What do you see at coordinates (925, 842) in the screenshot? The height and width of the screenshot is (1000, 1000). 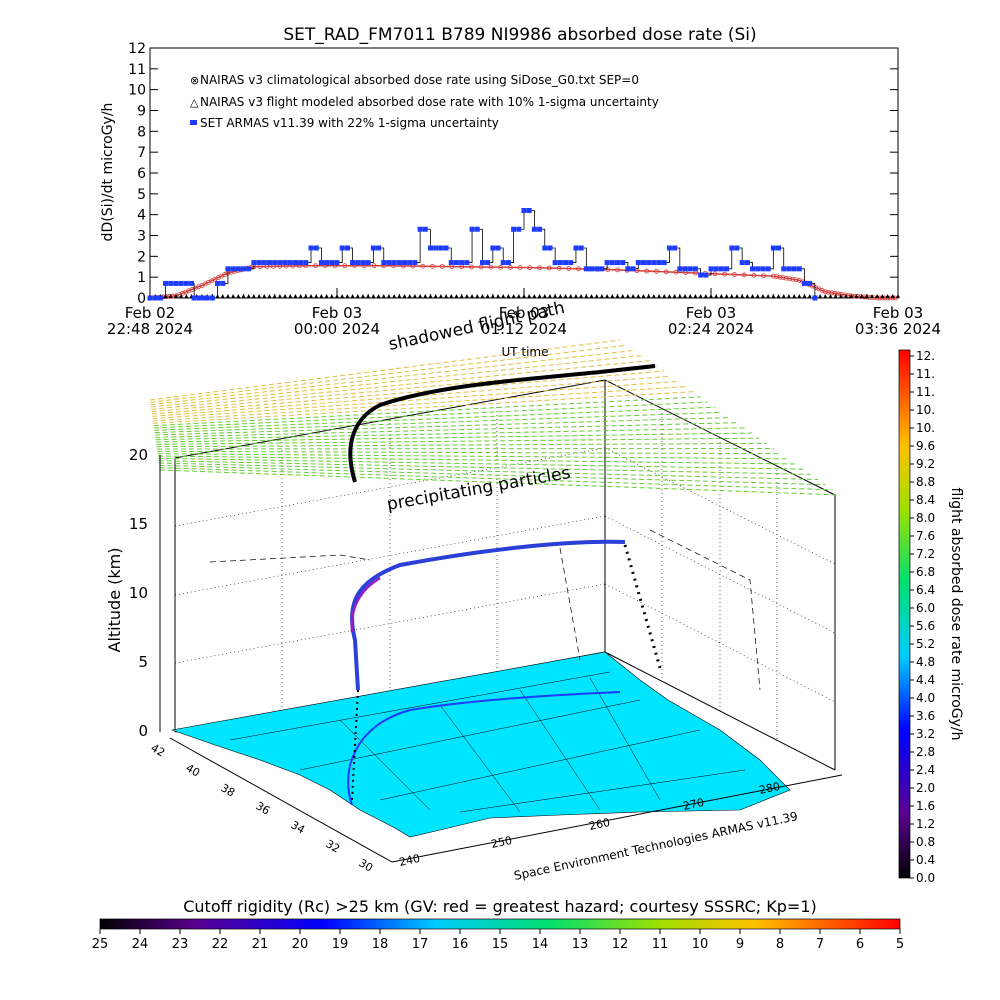 I see `dose-rate-tick-label: 0.8` at bounding box center [925, 842].